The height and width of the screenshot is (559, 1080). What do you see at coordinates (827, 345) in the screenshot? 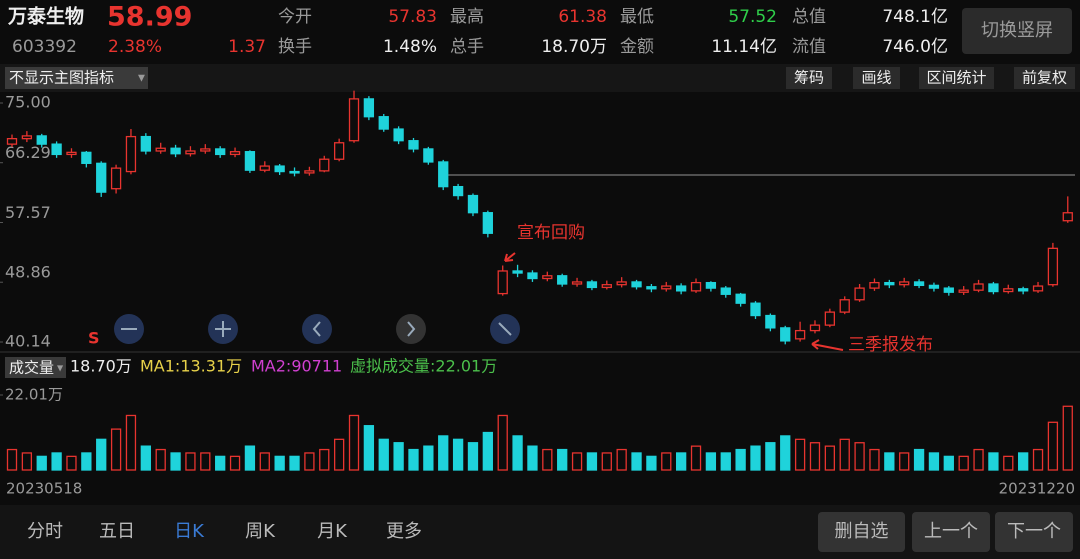
I see `arrow` at bounding box center [827, 345].